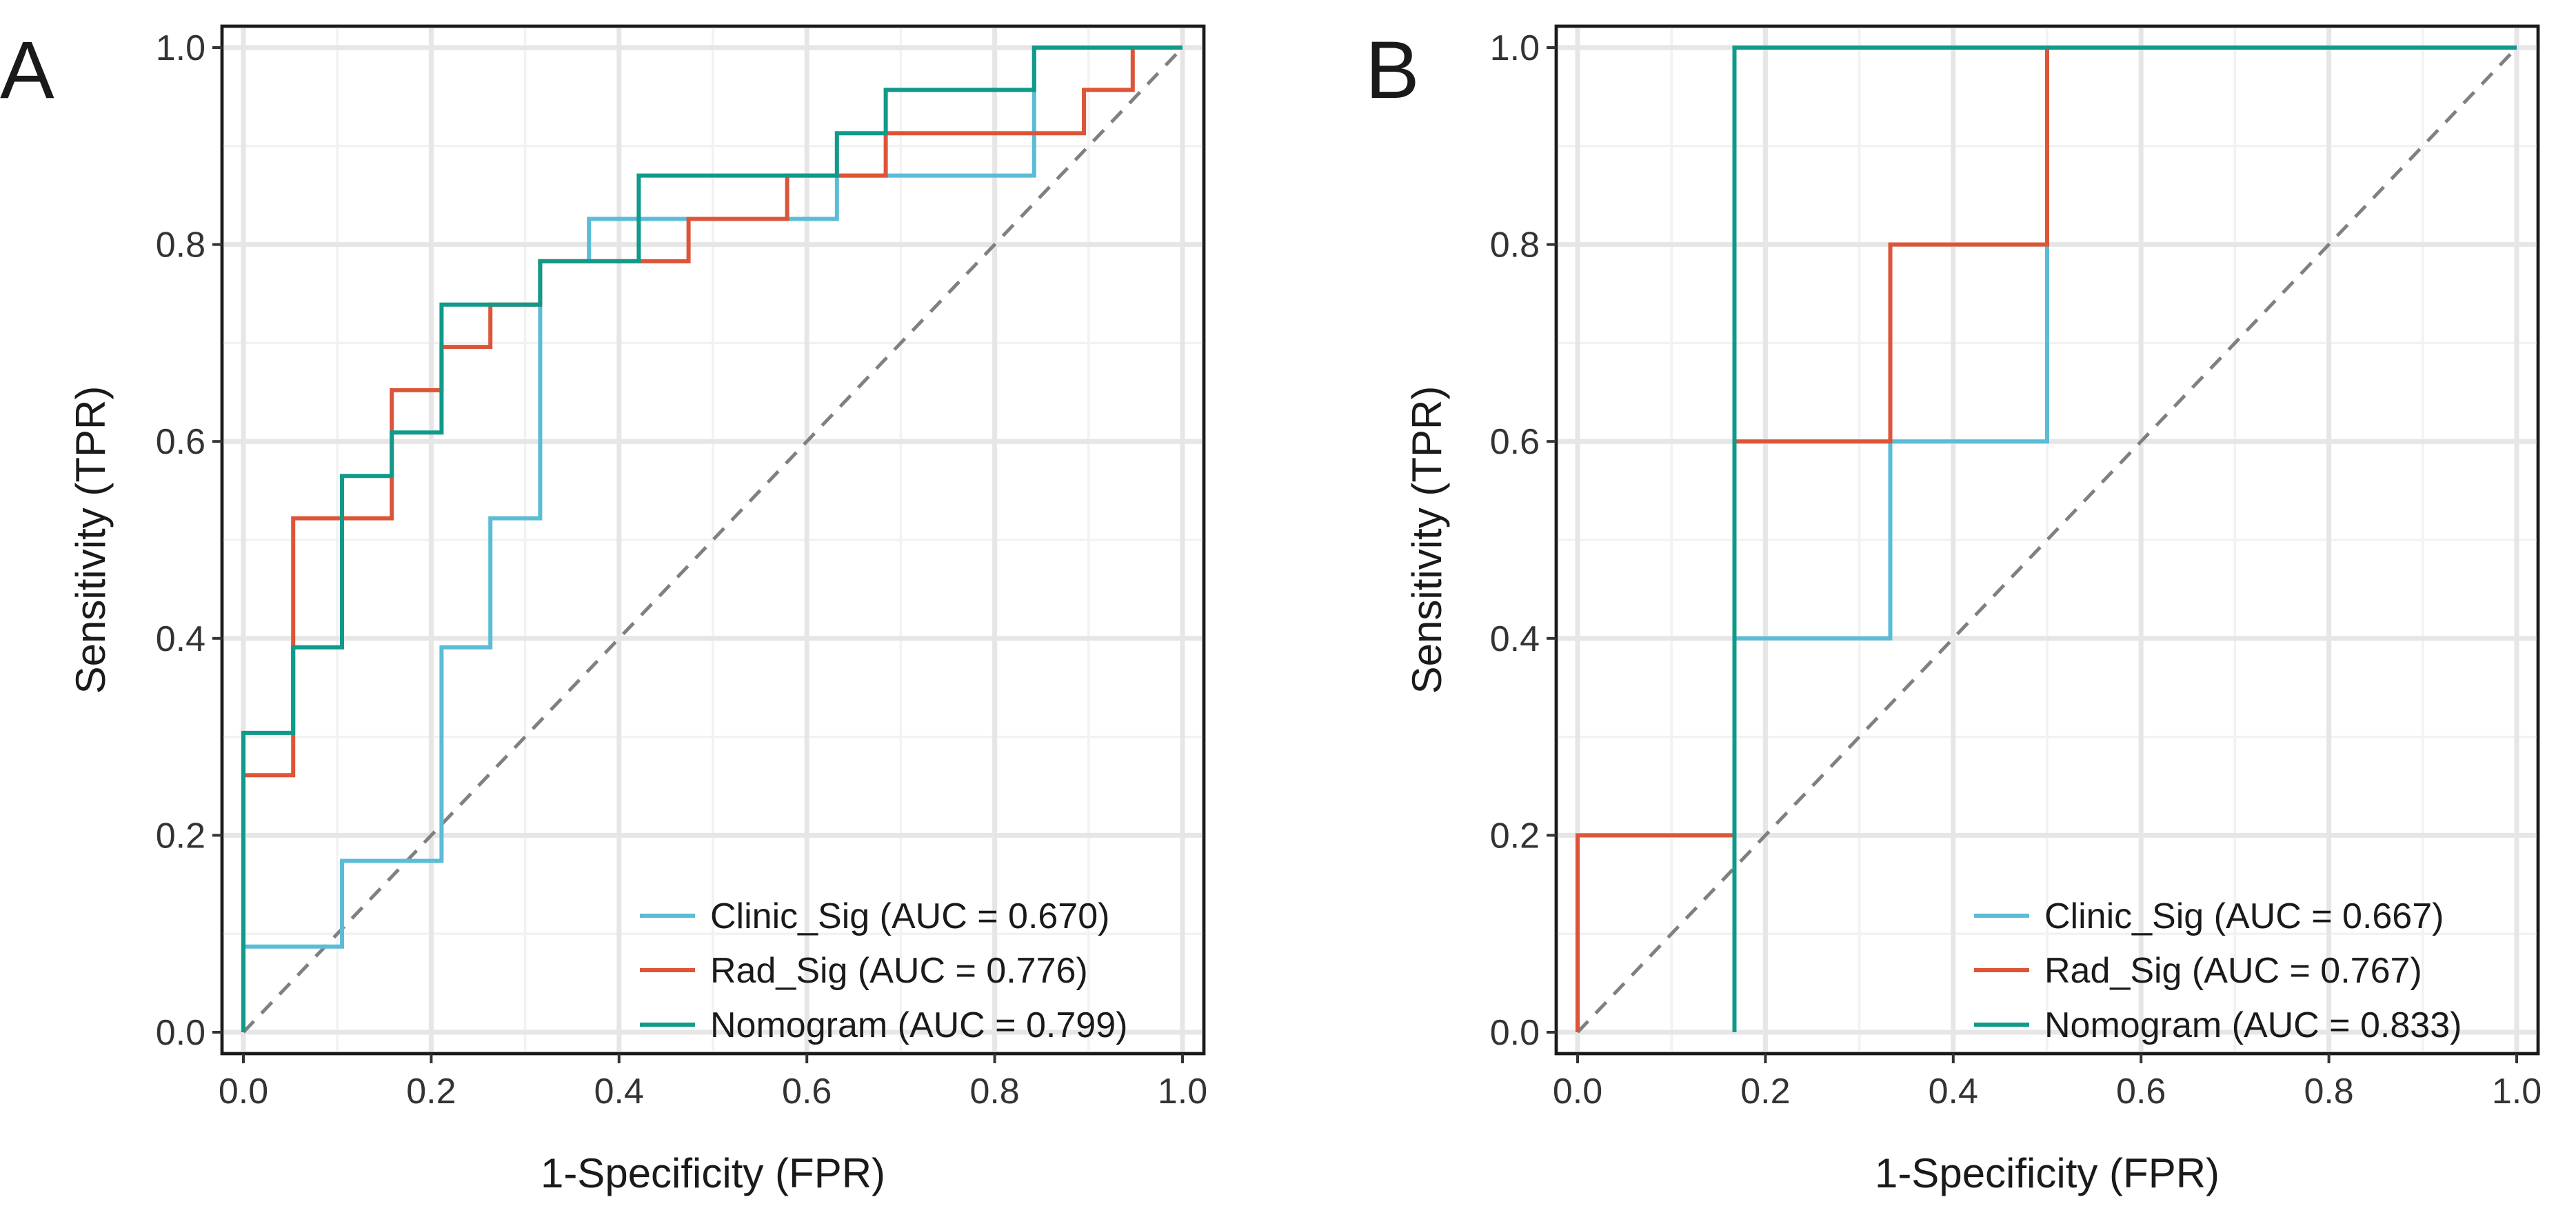  I want to click on panel-a-x-tick-label: 1.0, so click(1182, 1092).